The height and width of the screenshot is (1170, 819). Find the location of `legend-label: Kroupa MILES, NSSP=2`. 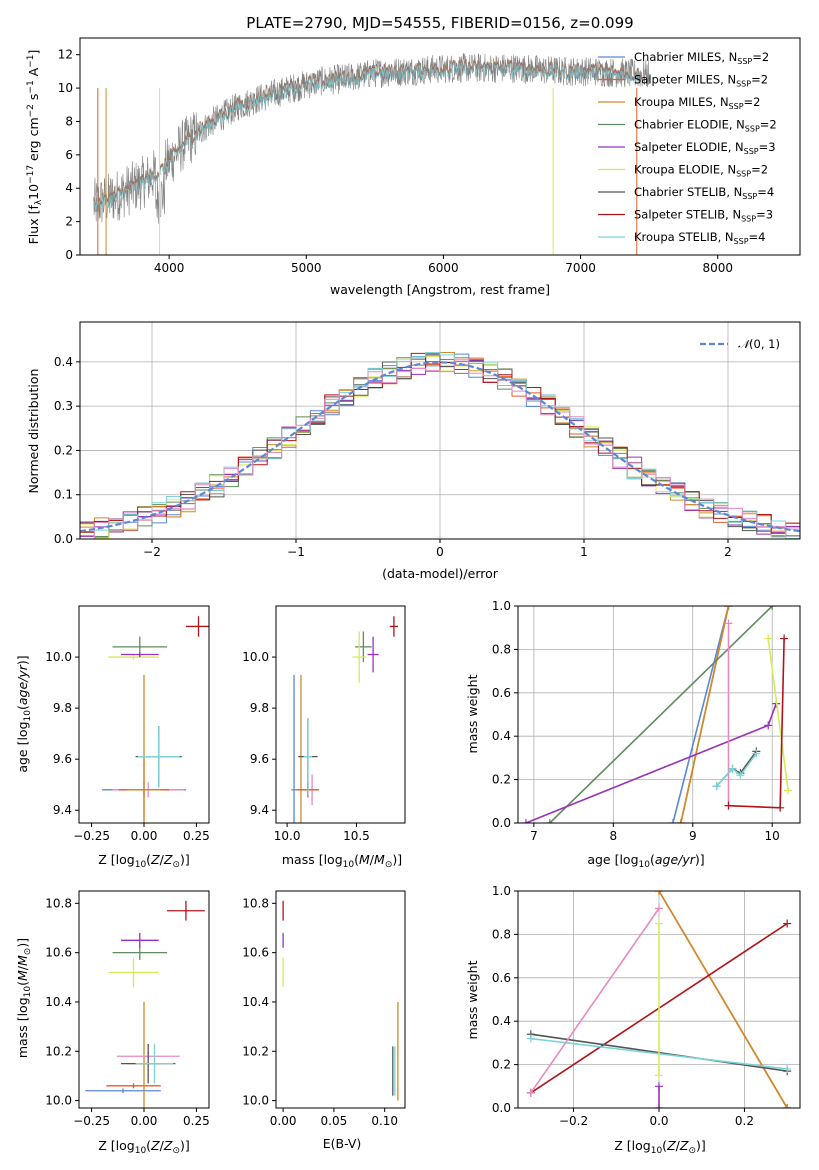

legend-label: Kroupa MILES, NSSP=2 is located at coordinates (697, 103).